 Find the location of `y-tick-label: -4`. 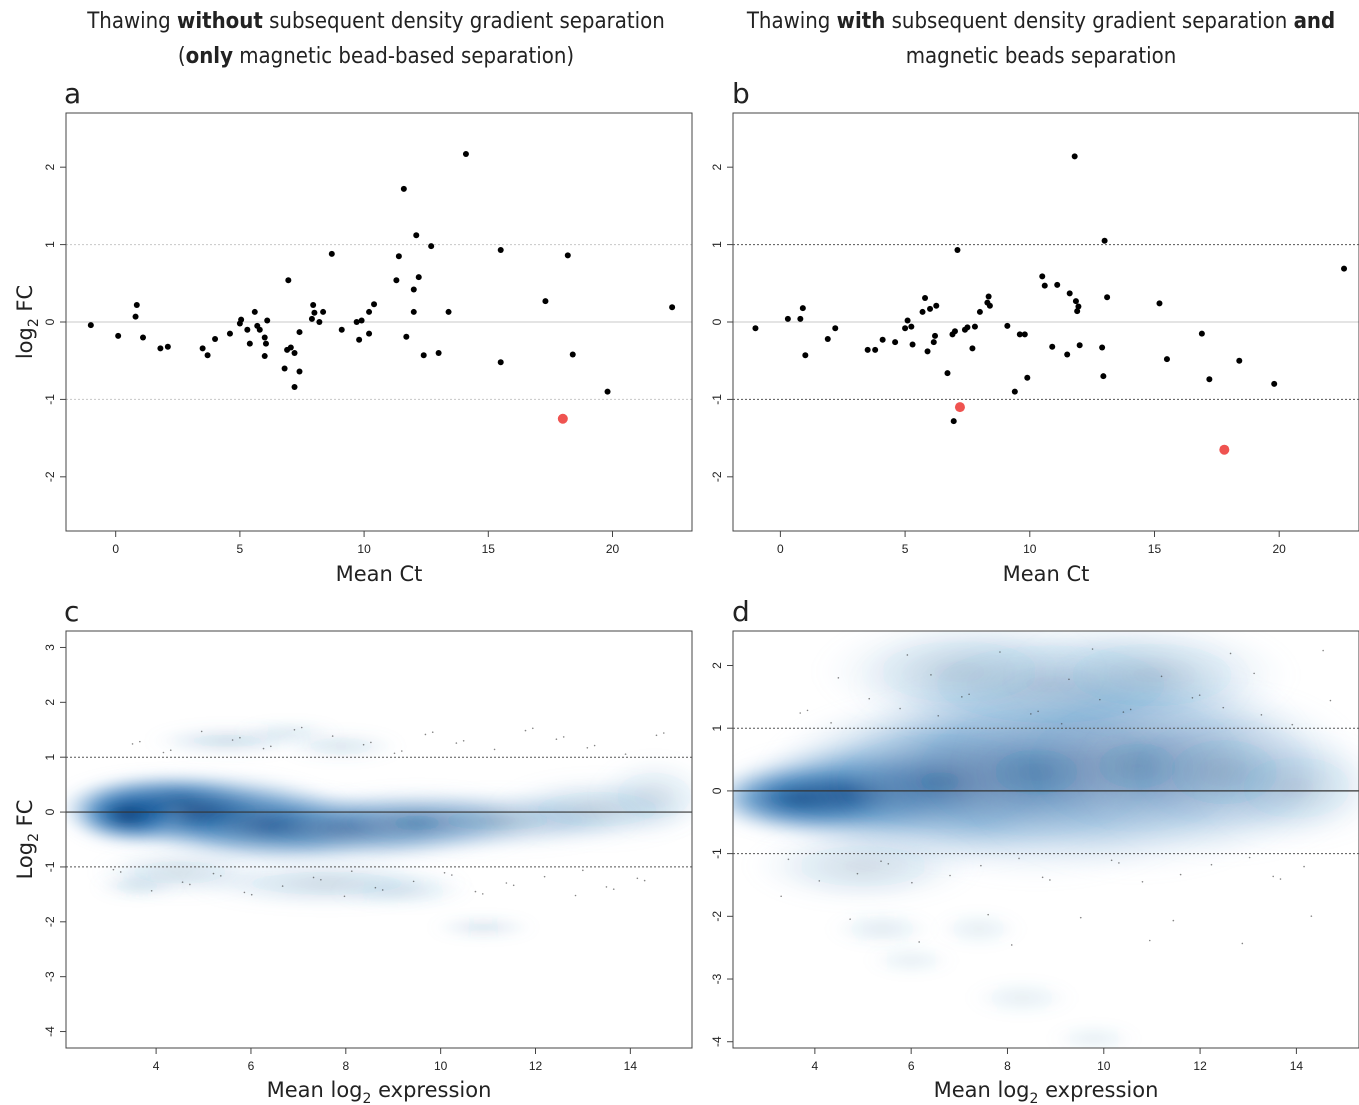

y-tick-label: -4 is located at coordinates (50, 1031).